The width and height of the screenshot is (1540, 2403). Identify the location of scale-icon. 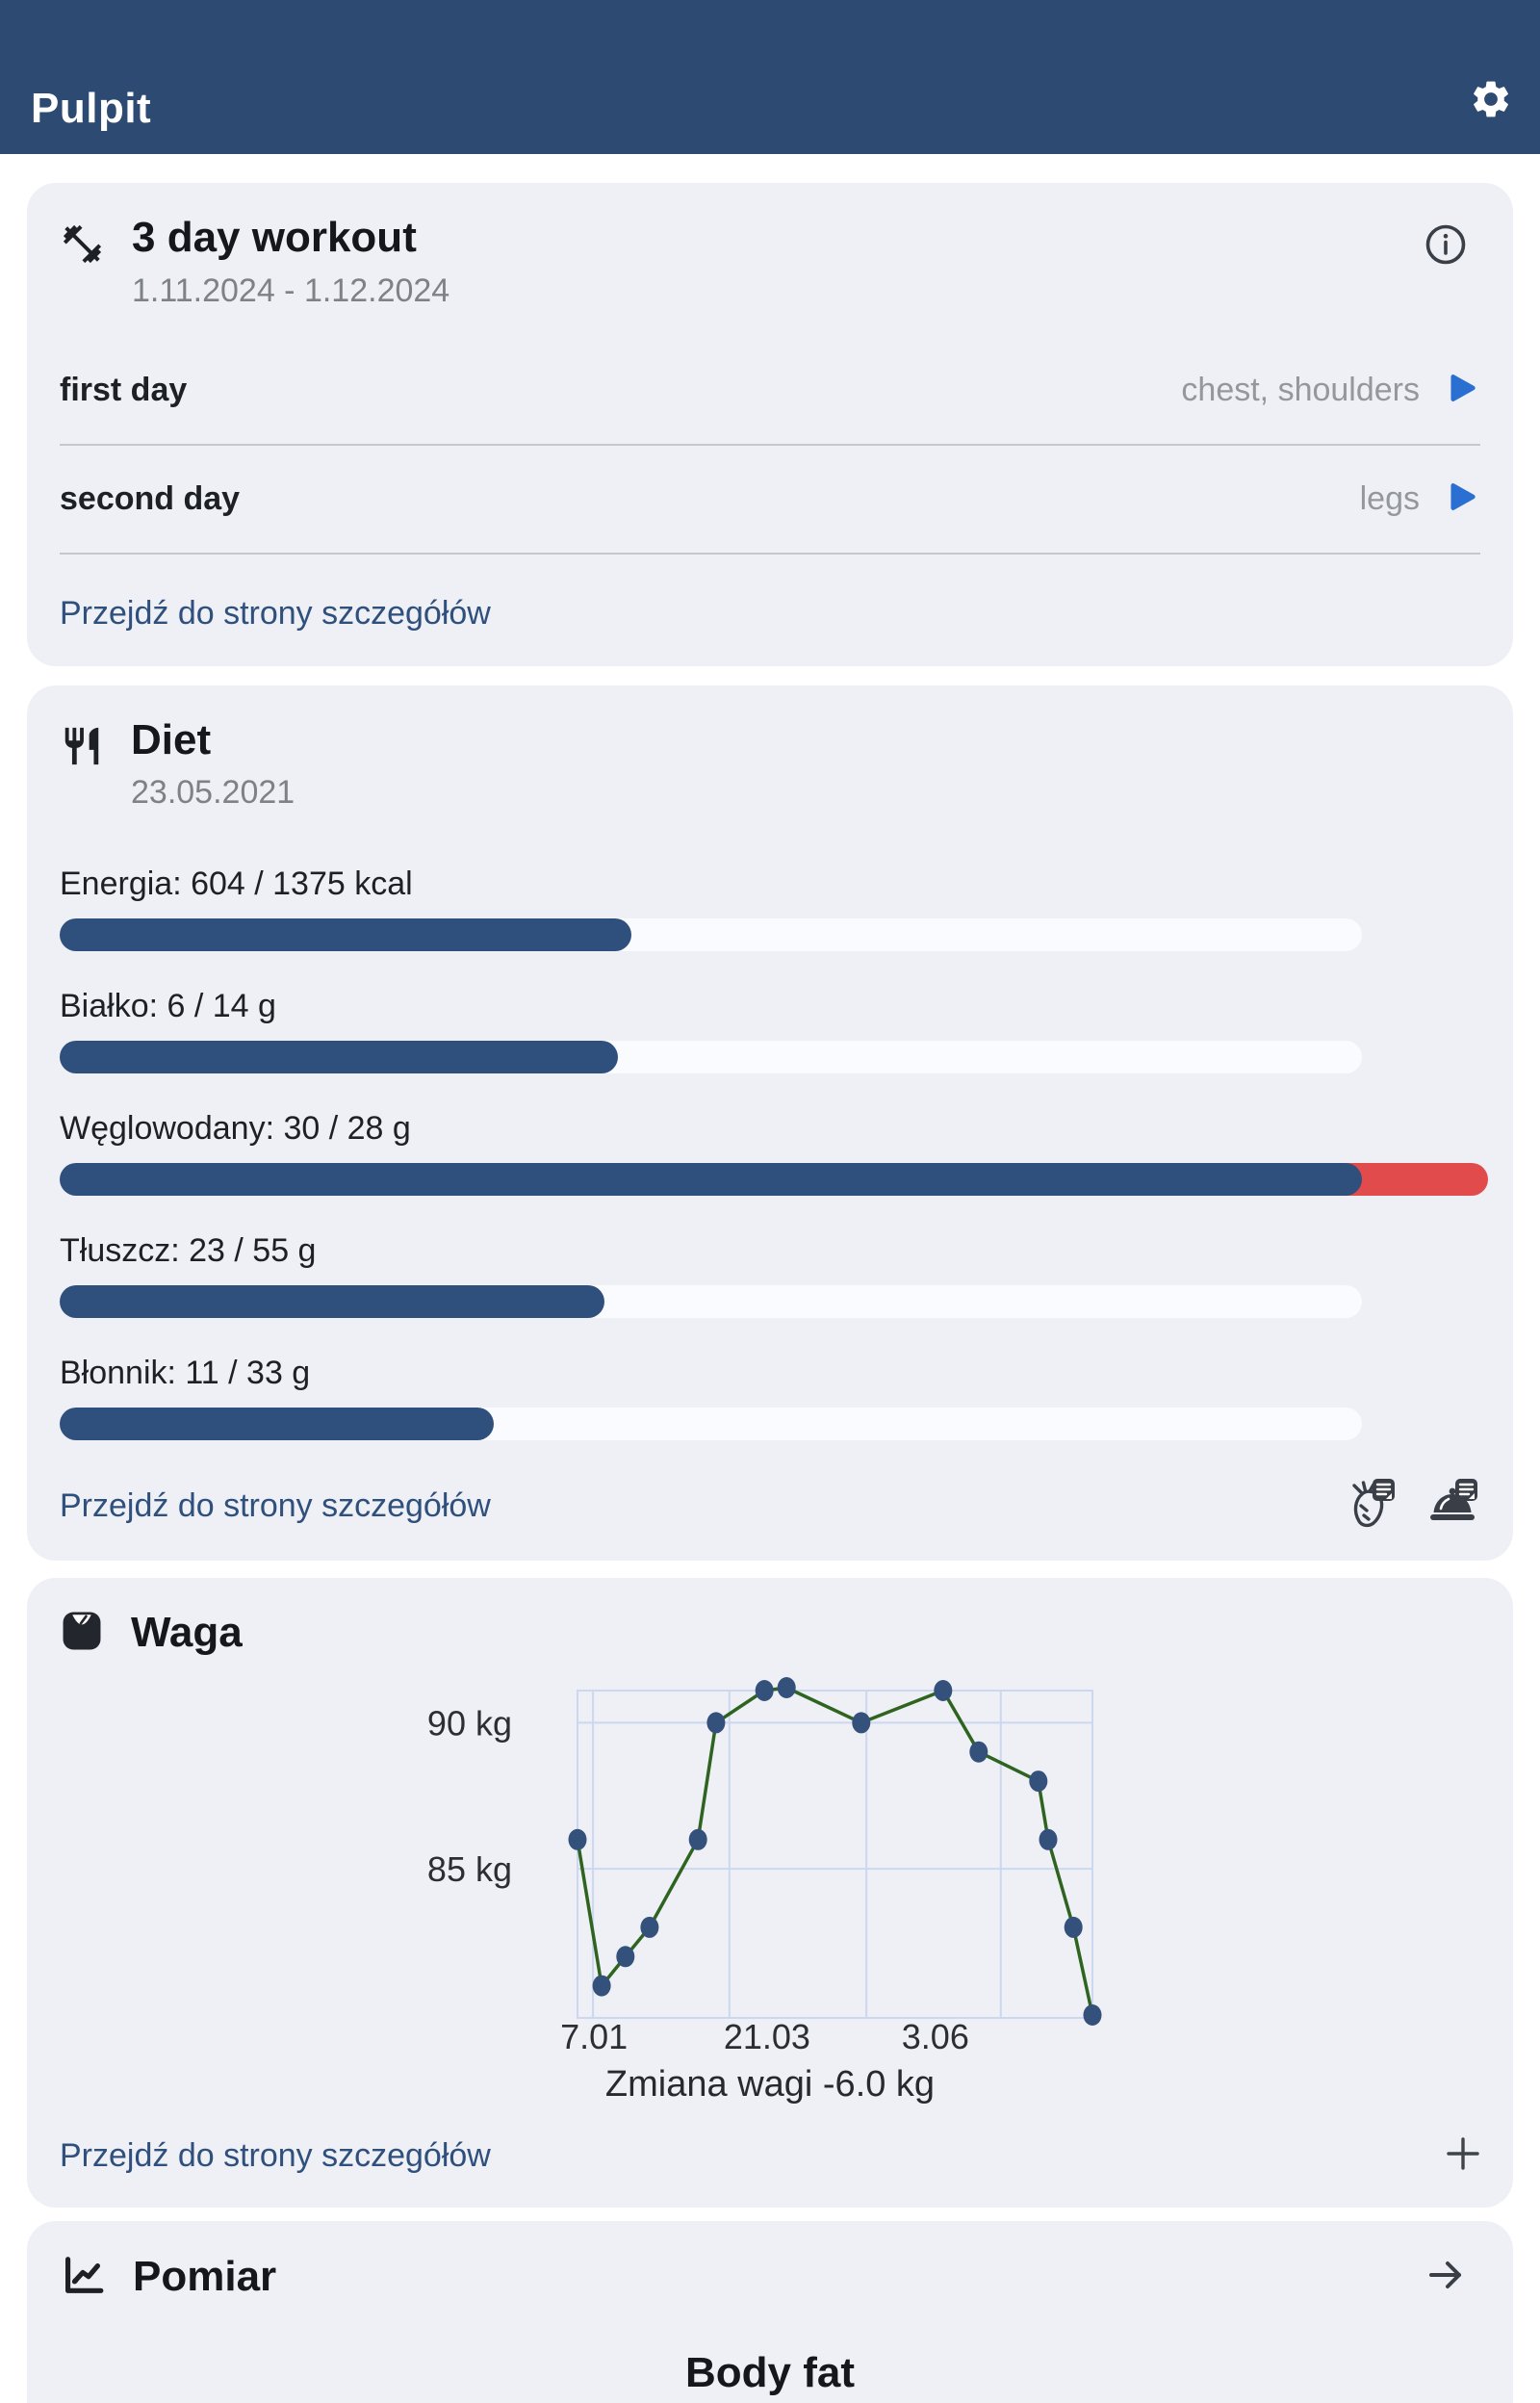
(82, 1634).